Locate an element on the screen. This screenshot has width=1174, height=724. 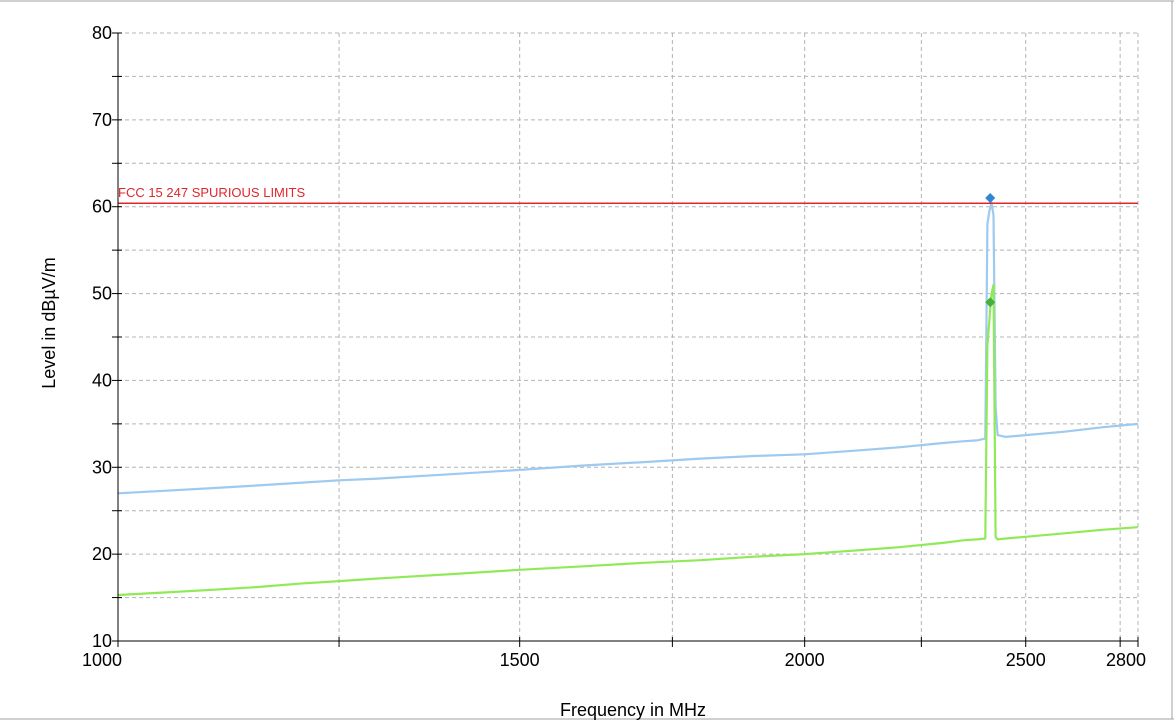
y-tick-label: 60 is located at coordinates (102, 207).